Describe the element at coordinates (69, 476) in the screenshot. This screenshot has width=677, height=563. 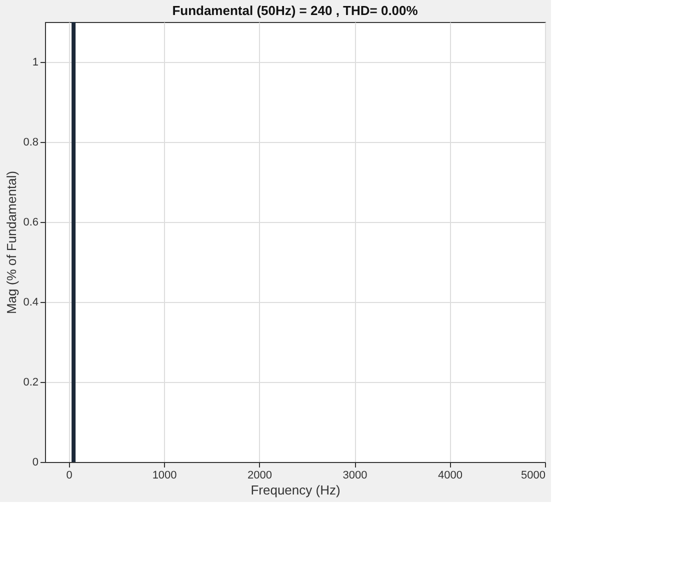
I see `x-tick-label: 0` at that location.